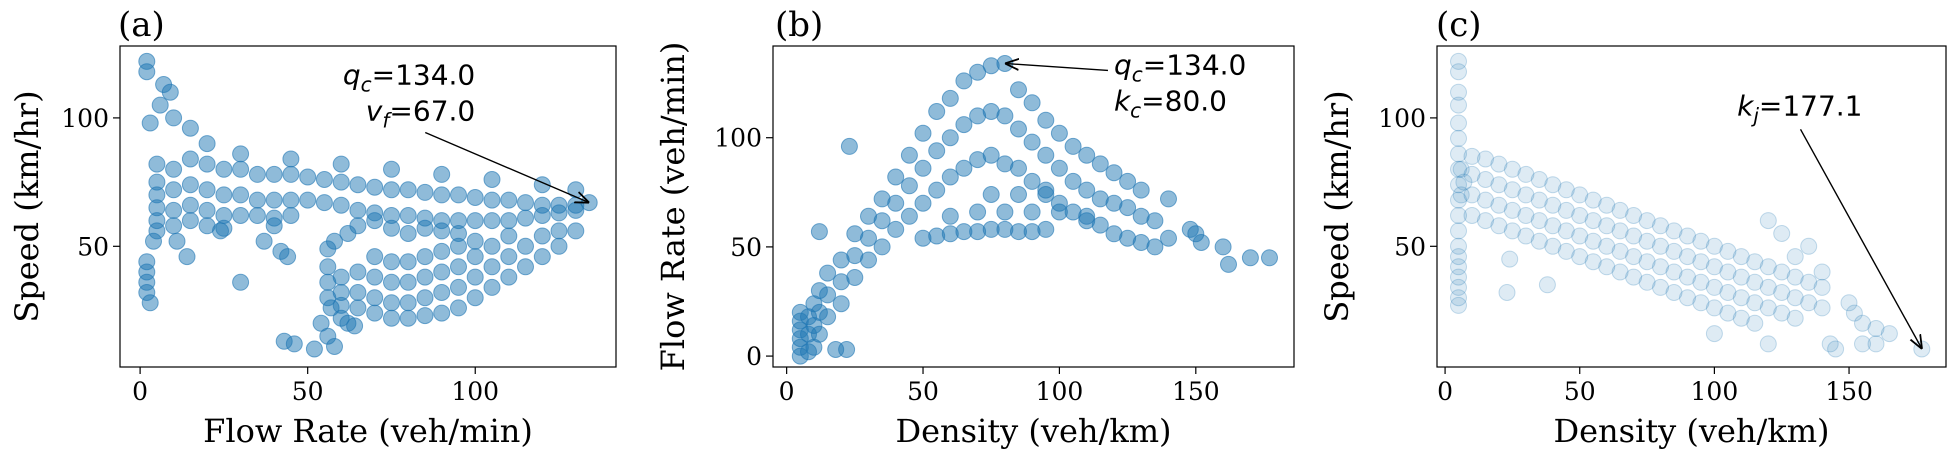 The height and width of the screenshot is (453, 1954). What do you see at coordinates (1861, 238) in the screenshot?
I see `annotation-arrow` at bounding box center [1861, 238].